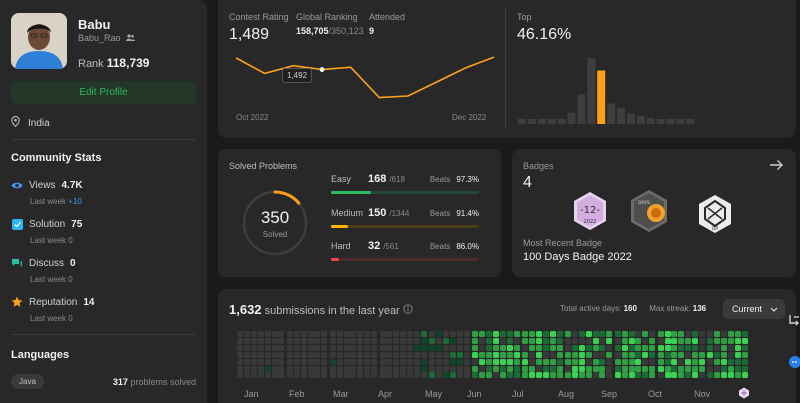  What do you see at coordinates (27, 381) in the screenshot?
I see `language-tag: Java` at bounding box center [27, 381].